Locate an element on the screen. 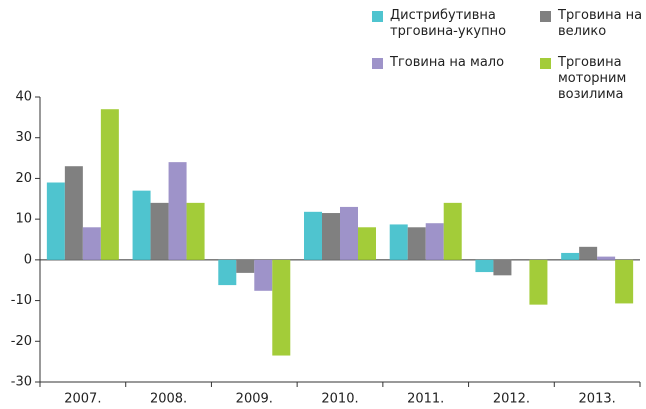  legend-item: Тговина на мало is located at coordinates (447, 63).